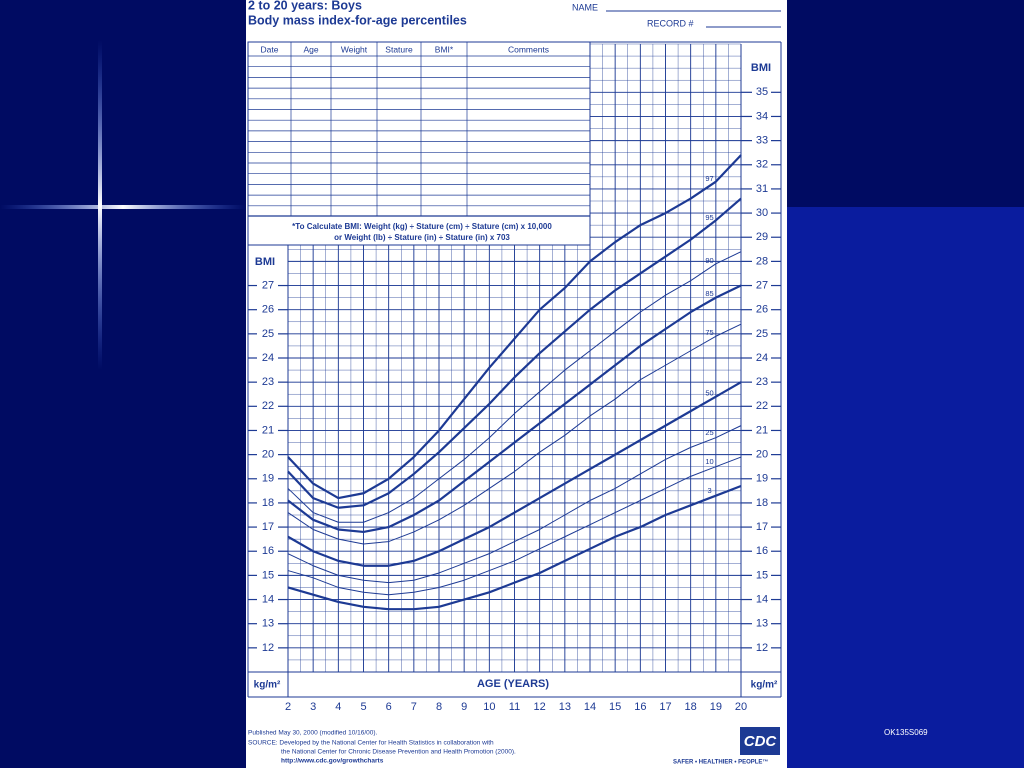 The image size is (1024, 768). I want to click on y-tick-label: 15, so click(268, 575).